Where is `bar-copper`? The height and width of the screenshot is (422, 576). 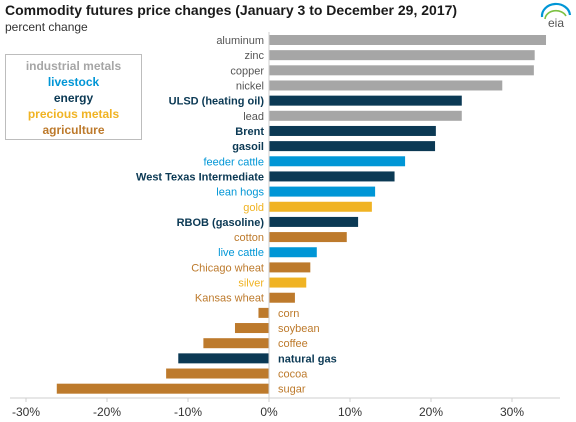
bar-copper is located at coordinates (401, 70).